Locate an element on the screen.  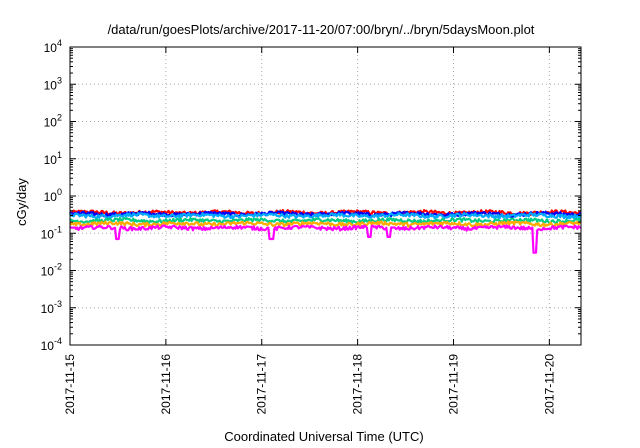
y-tick-label: 10² is located at coordinates (53, 121).